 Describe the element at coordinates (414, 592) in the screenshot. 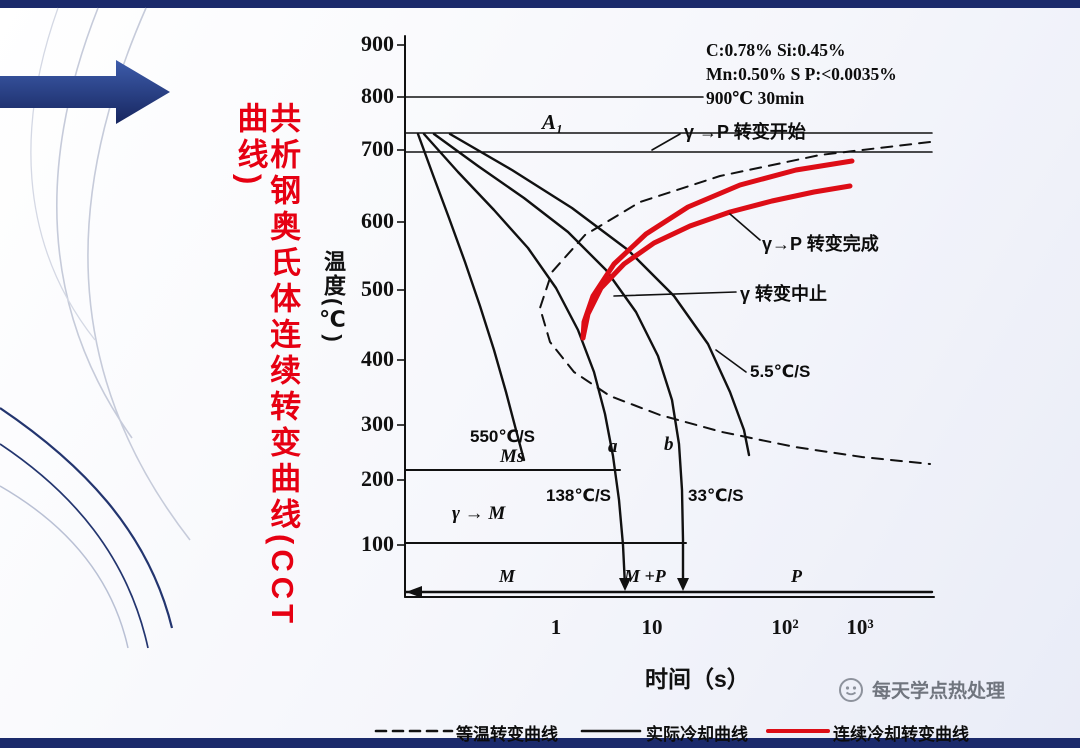

I see `arrow-left-head` at that location.